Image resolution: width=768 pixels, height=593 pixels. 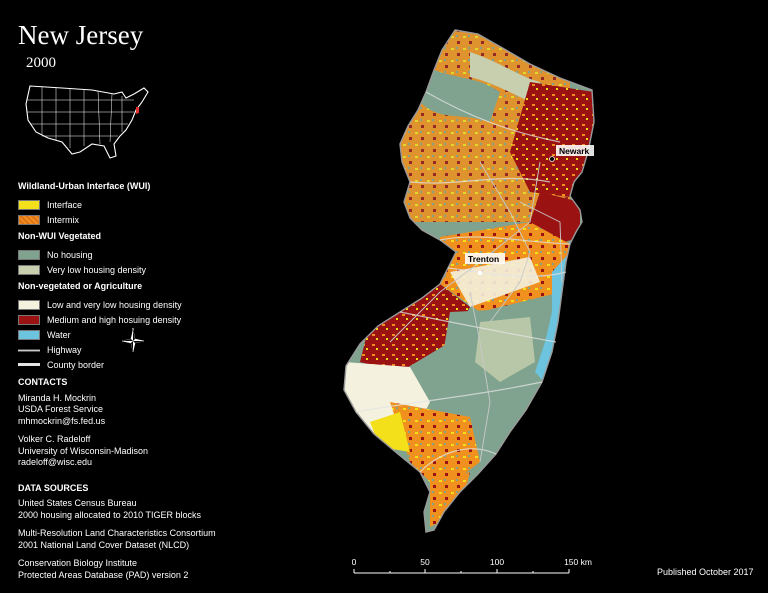 What do you see at coordinates (59, 334) in the screenshot?
I see `water-label: Water` at bounding box center [59, 334].